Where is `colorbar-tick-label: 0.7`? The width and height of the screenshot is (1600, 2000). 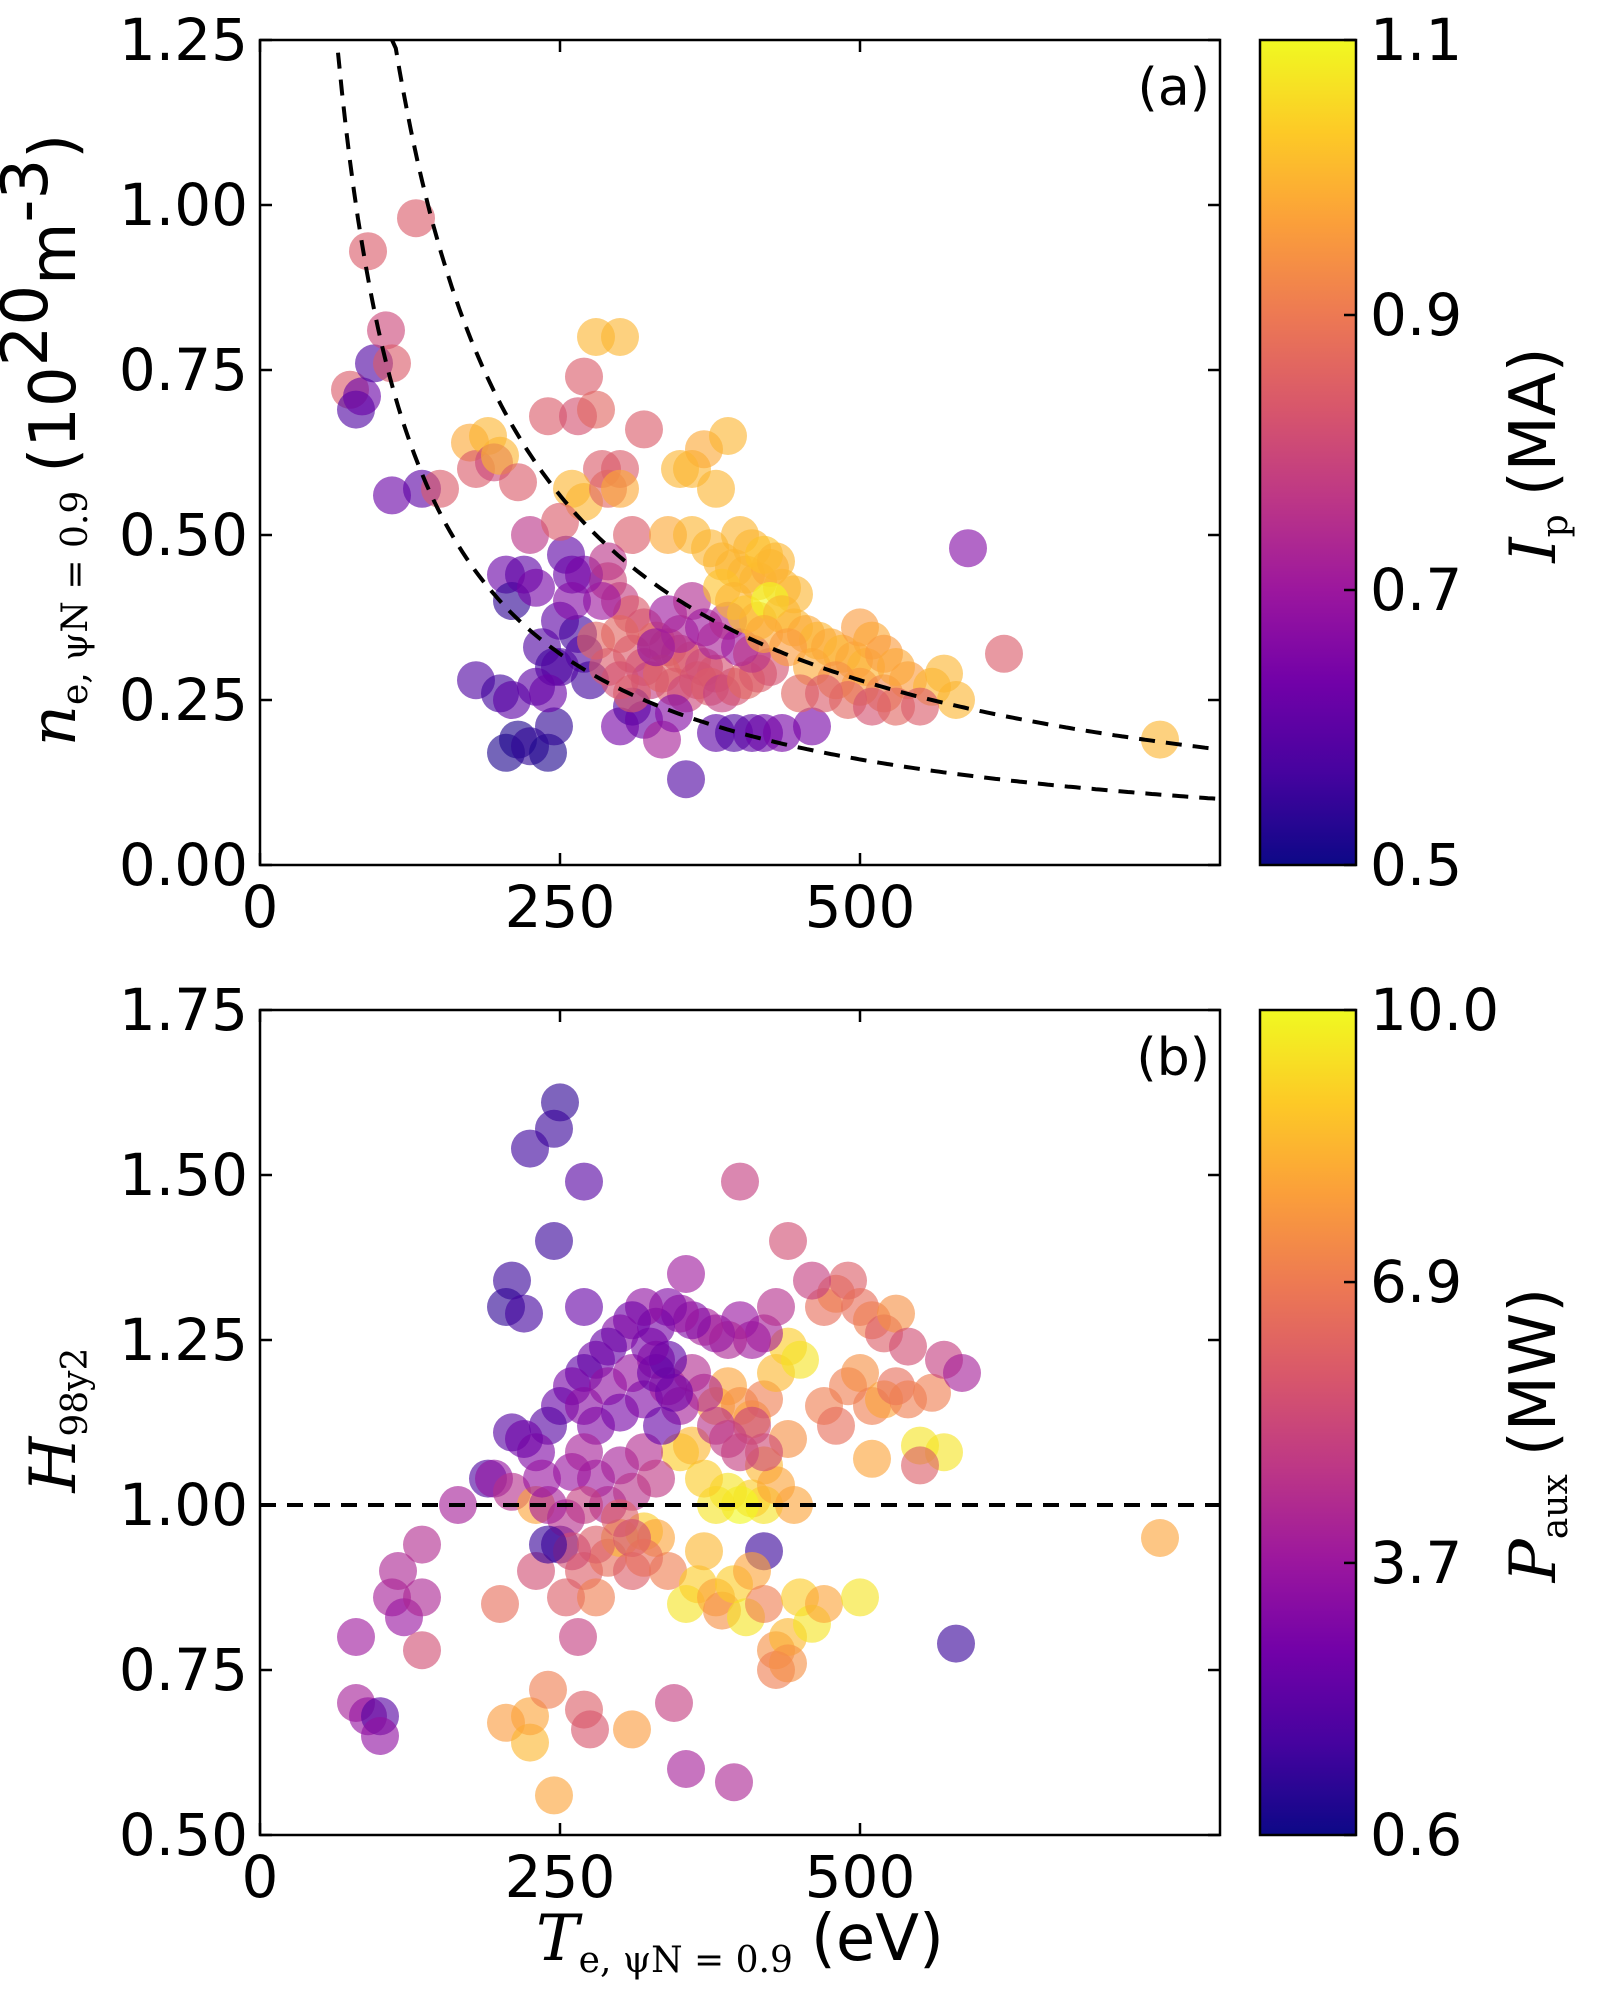 colorbar-tick-label: 0.7 is located at coordinates (1416, 590).